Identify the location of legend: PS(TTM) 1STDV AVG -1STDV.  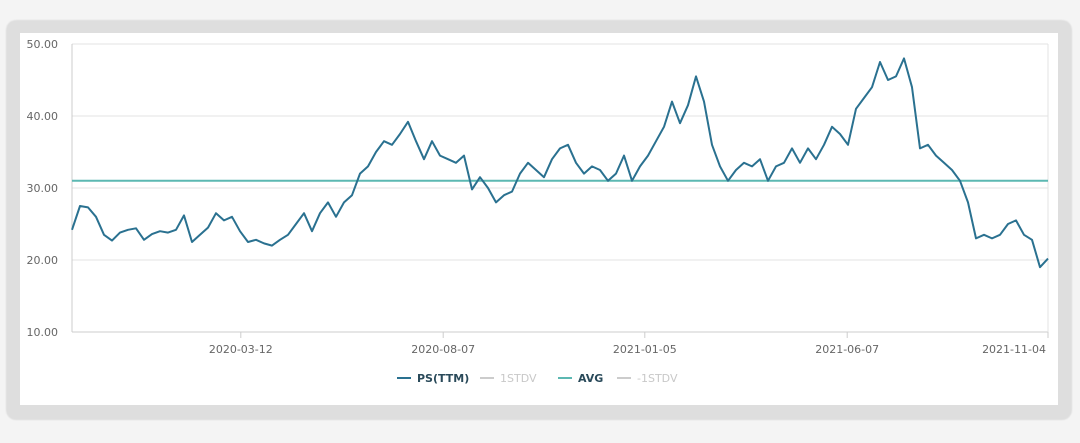
(537, 378).